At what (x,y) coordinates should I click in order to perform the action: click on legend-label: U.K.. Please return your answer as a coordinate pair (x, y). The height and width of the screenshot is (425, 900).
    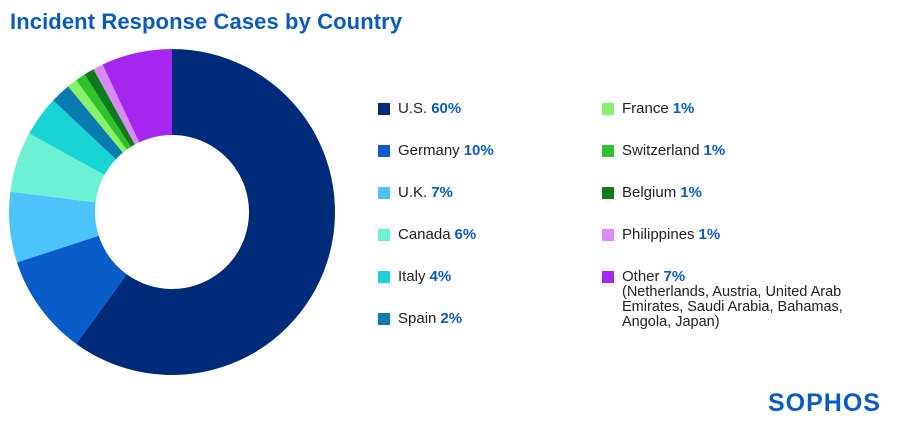
    Looking at the image, I should click on (413, 192).